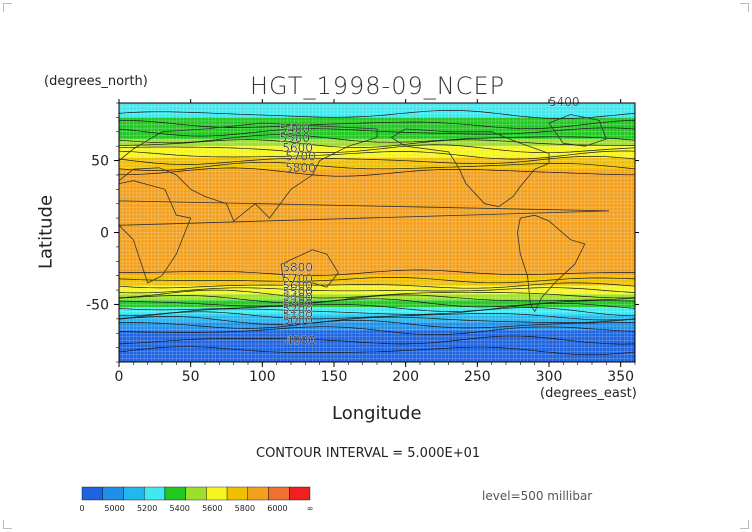 The width and height of the screenshot is (752, 532). Describe the element at coordinates (96, 81) in the screenshot. I see `y-units-label: (degrees_north)` at that location.